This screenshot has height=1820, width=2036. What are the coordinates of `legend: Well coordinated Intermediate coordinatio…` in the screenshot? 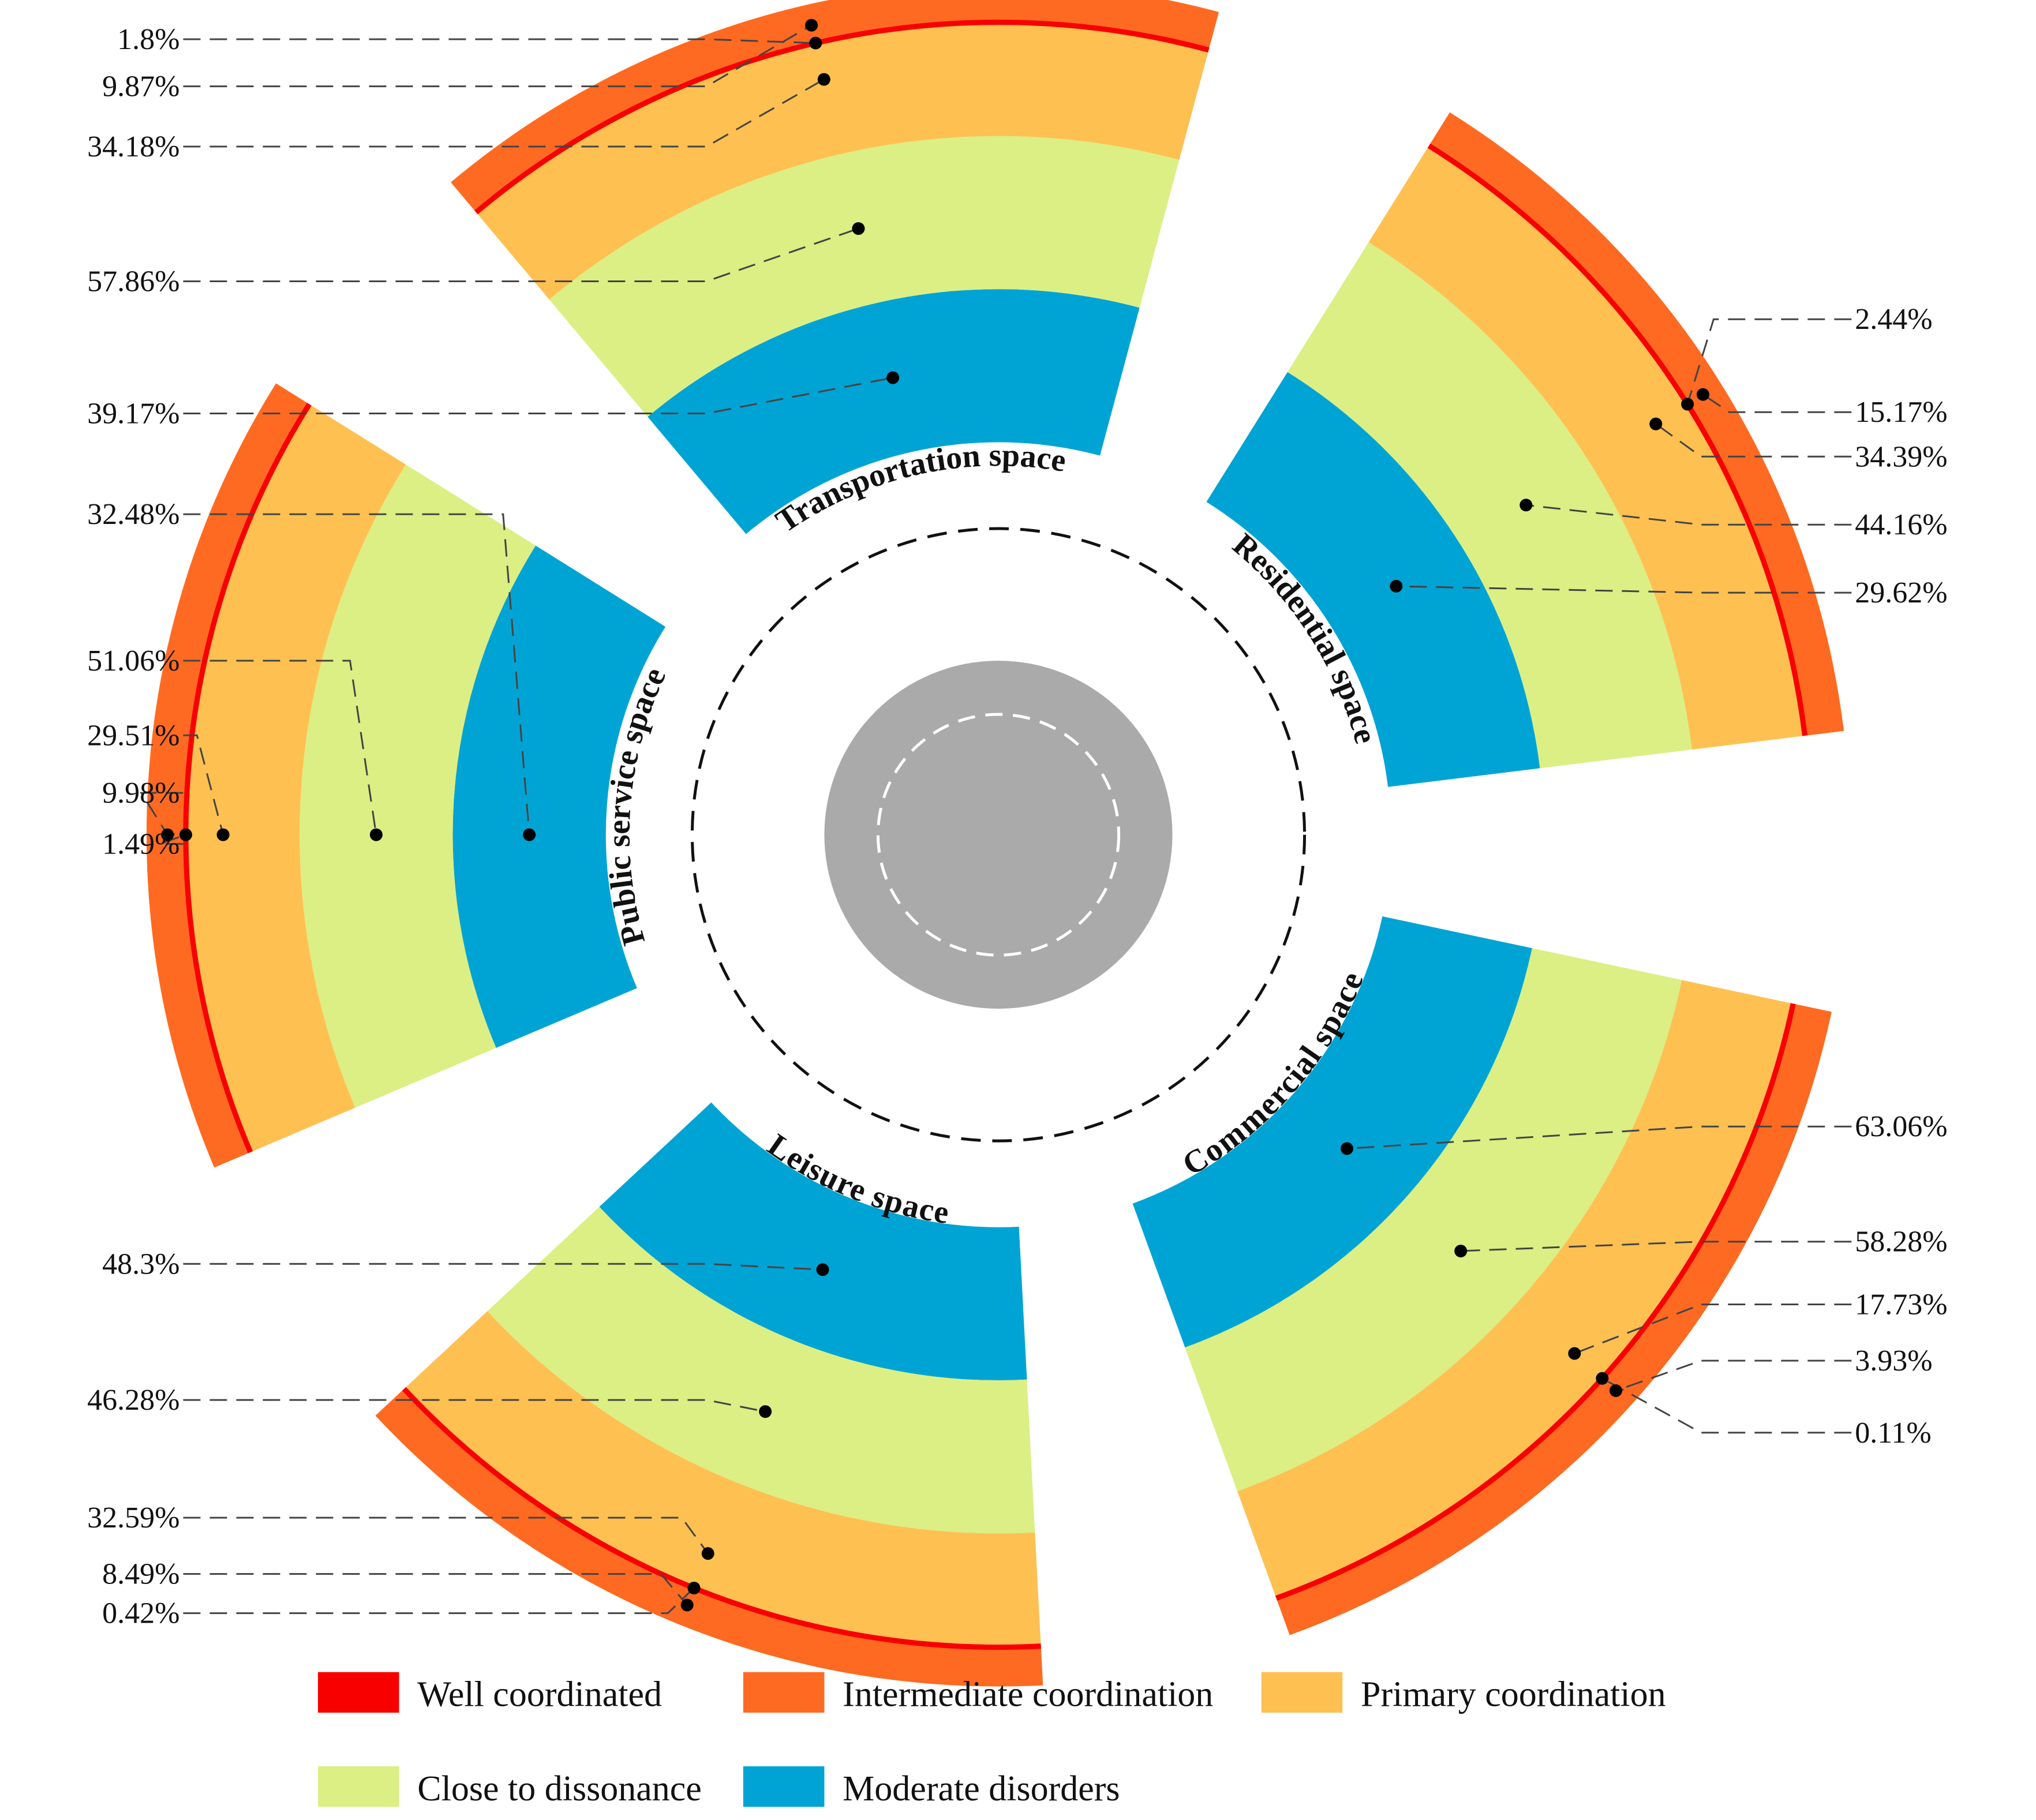 It's located at (991, 1740).